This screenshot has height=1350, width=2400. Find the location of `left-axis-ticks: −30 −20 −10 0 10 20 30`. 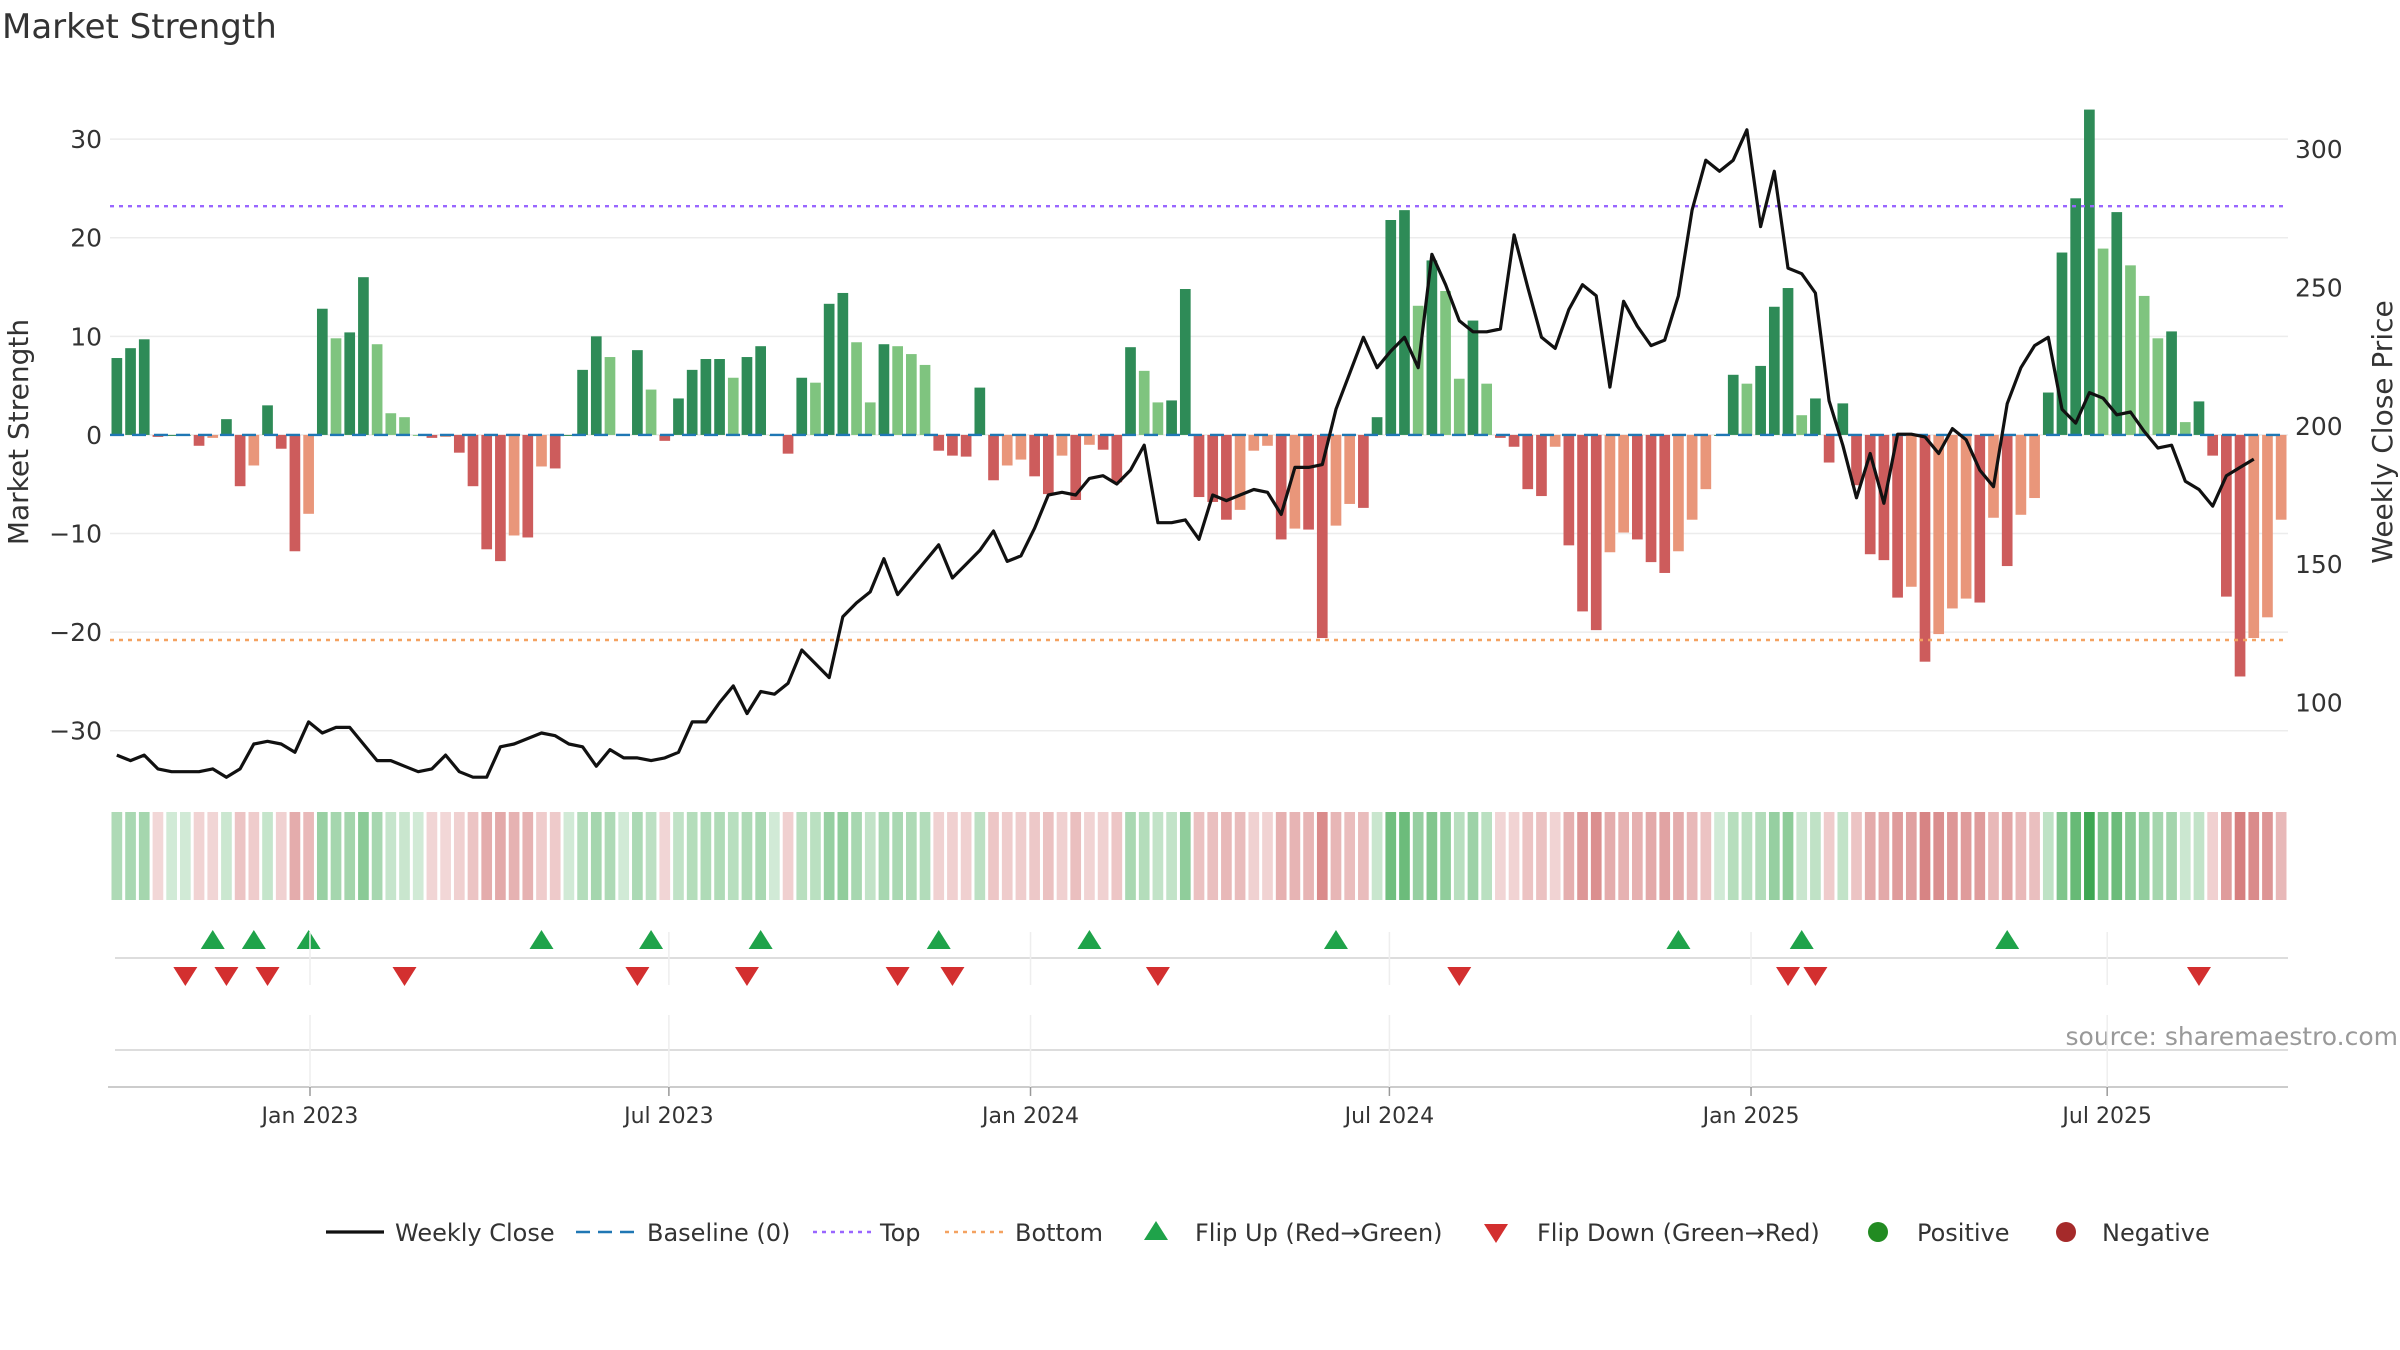

left-axis-ticks: −30 −20 −10 0 10 20 30 is located at coordinates (75, 435).